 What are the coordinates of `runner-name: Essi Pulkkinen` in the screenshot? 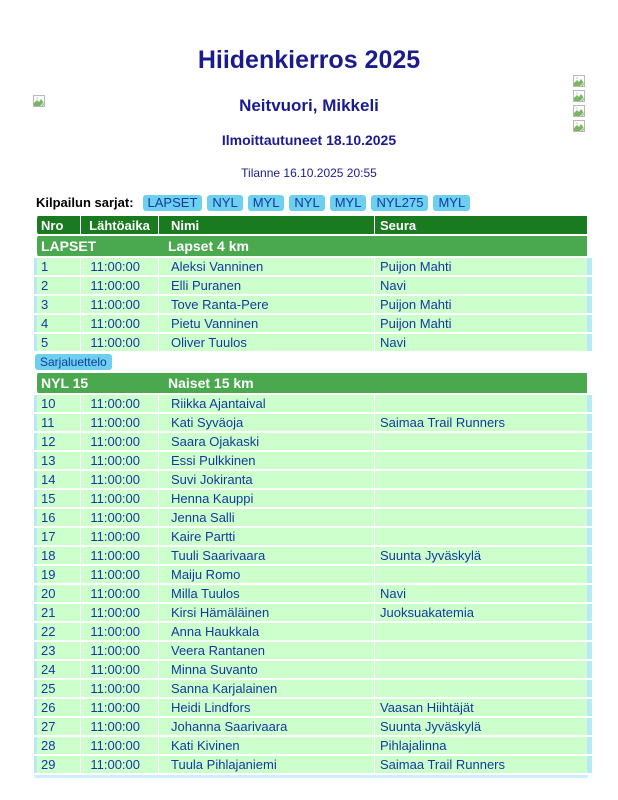 It's located at (266, 460).